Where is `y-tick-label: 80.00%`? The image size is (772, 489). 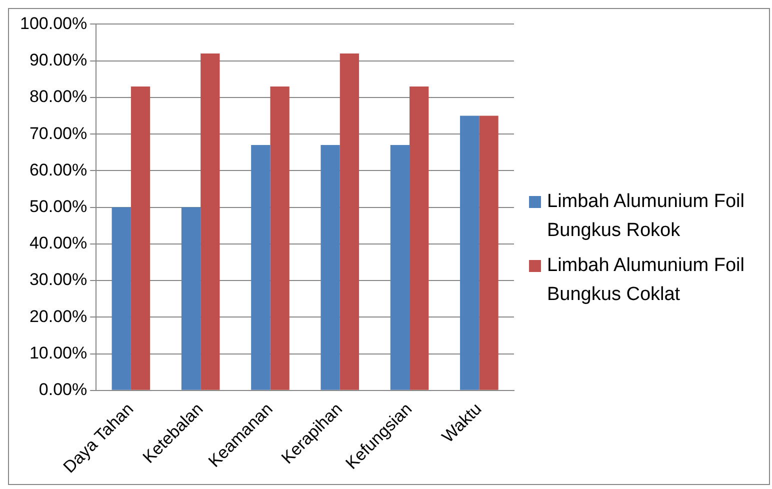 y-tick-label: 80.00% is located at coordinates (58, 96).